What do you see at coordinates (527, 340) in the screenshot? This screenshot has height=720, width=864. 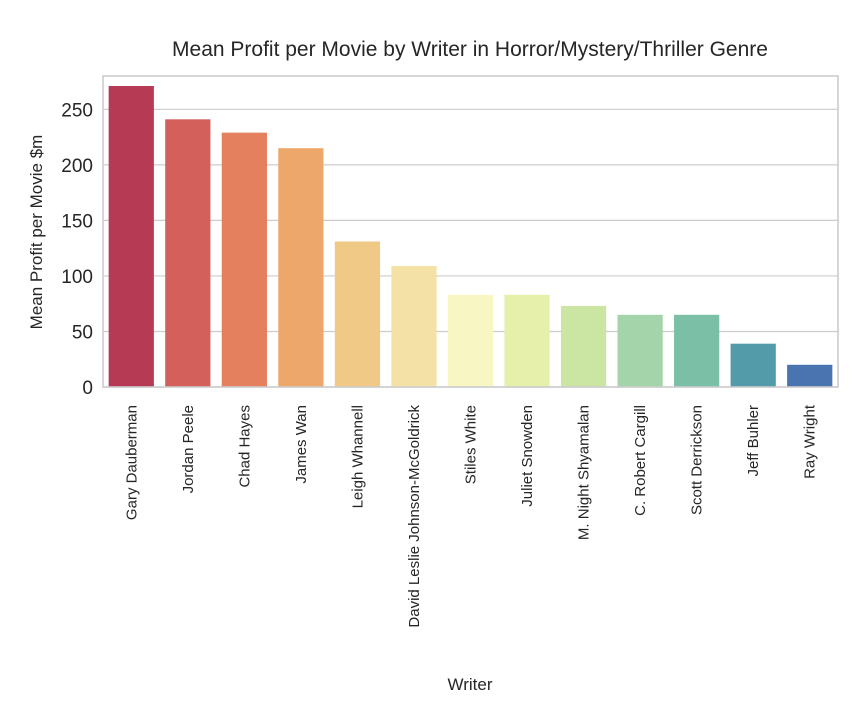 I see `bar-juliet-snowden` at bounding box center [527, 340].